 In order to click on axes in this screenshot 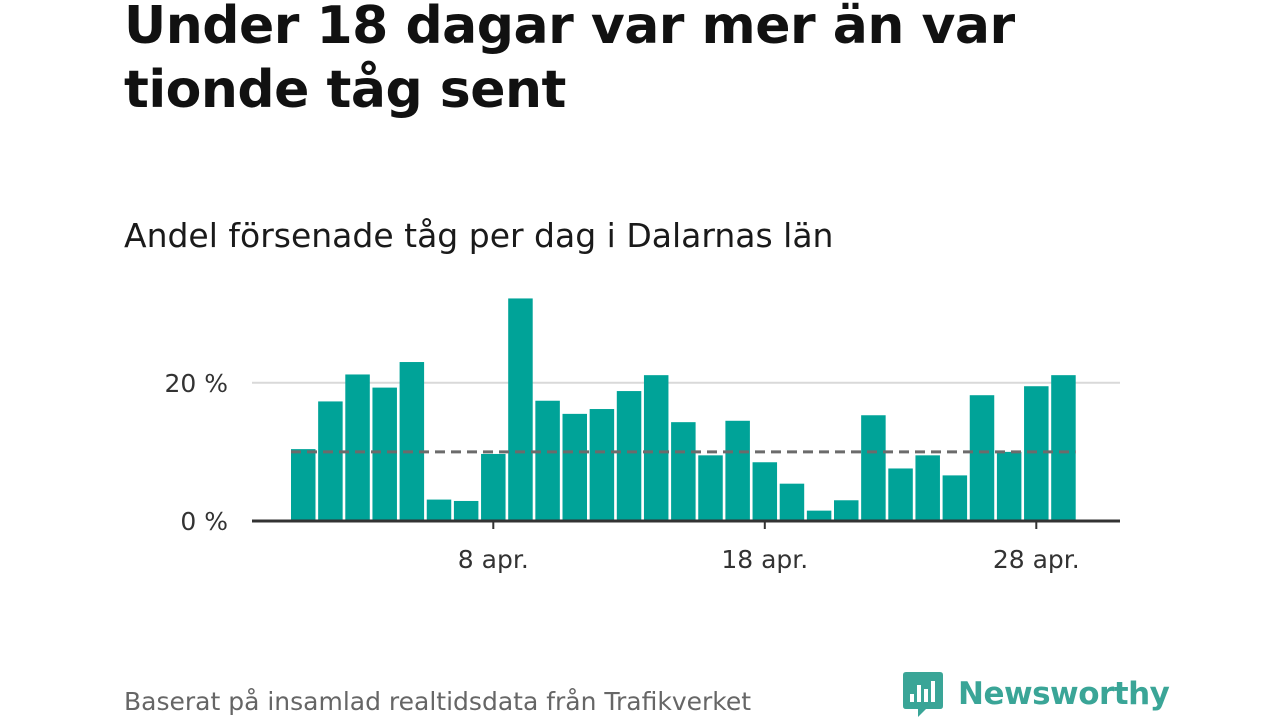, I will do `click(686, 524)`.